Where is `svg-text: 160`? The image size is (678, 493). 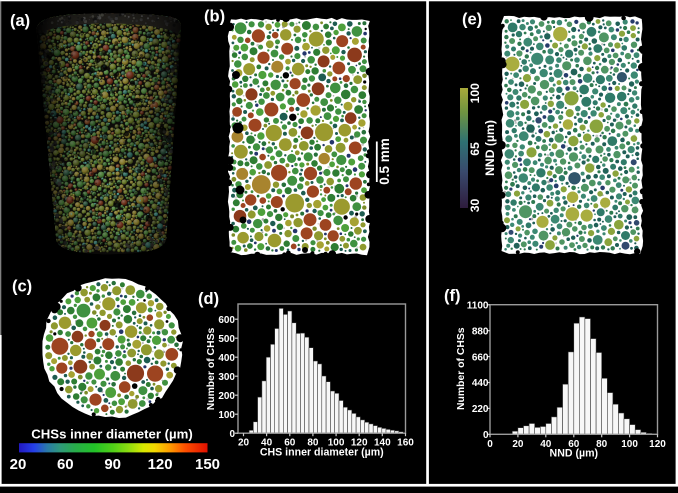
svg-text: 160 is located at coordinates (405, 443).